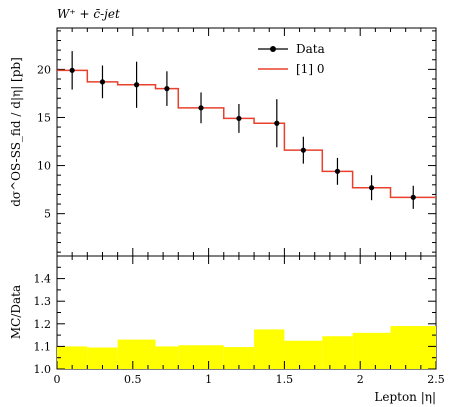  Describe the element at coordinates (44, 117) in the screenshot. I see `main-y-tick-label: 15` at that location.